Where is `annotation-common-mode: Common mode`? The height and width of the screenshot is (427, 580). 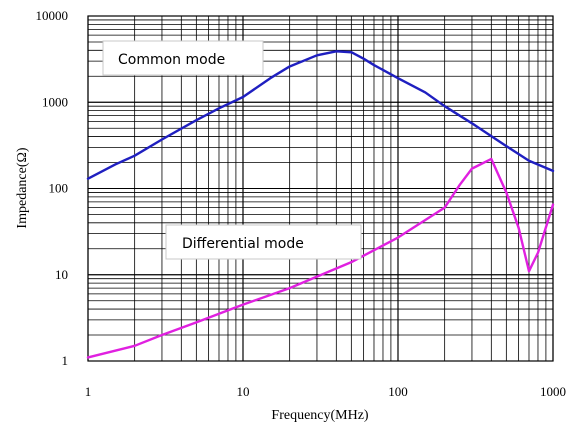
annotation-common-mode: Common mode is located at coordinates (183, 58).